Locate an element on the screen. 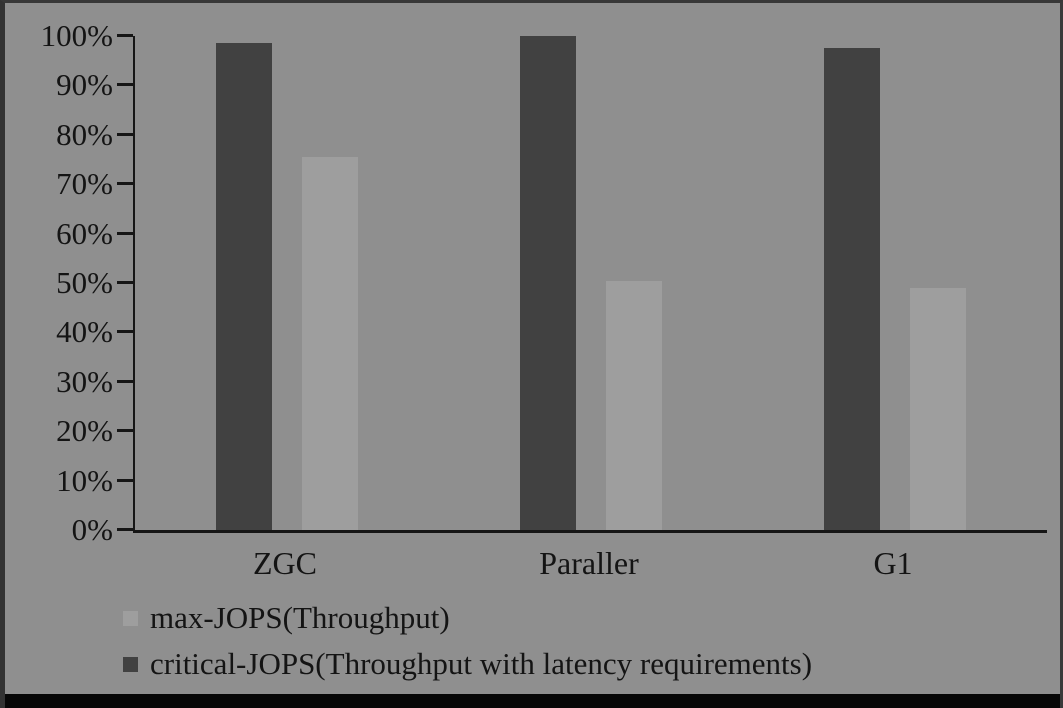 The image size is (1063, 708). y-tick-label-50: 50% is located at coordinates (84, 282).